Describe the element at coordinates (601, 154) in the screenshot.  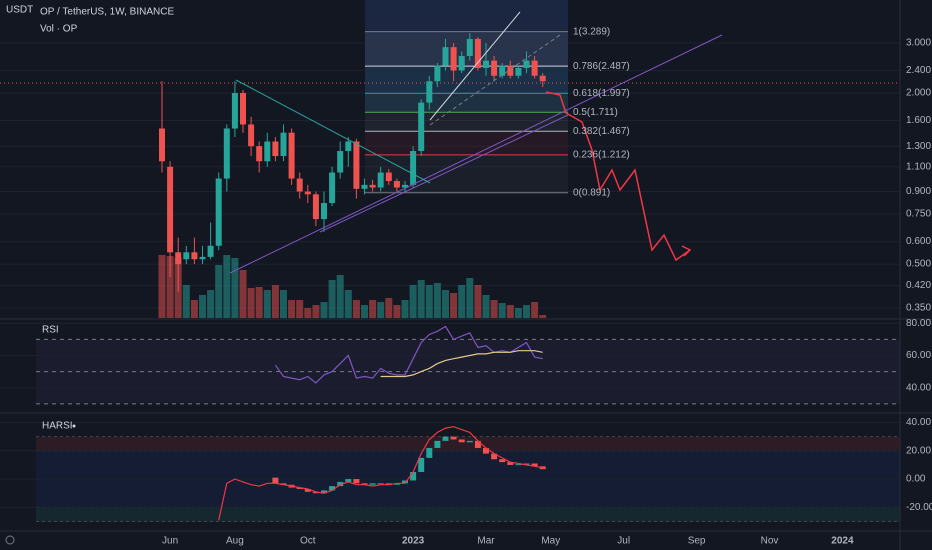
I see `fib-label: 0.236(1.212)` at that location.